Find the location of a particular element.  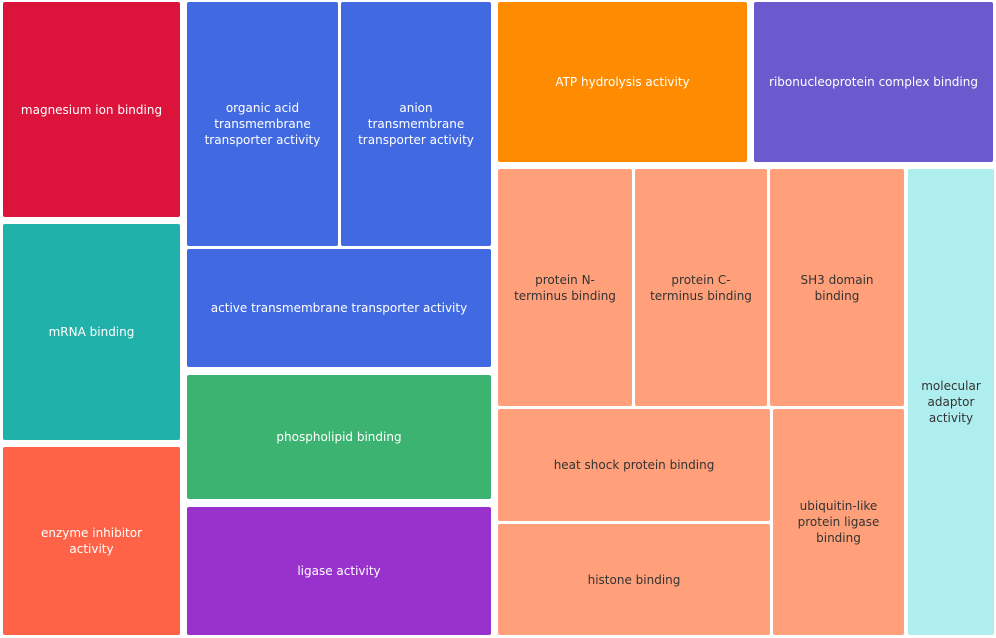

tile-label: ribonucleoprotein complex binding is located at coordinates (873, 82).